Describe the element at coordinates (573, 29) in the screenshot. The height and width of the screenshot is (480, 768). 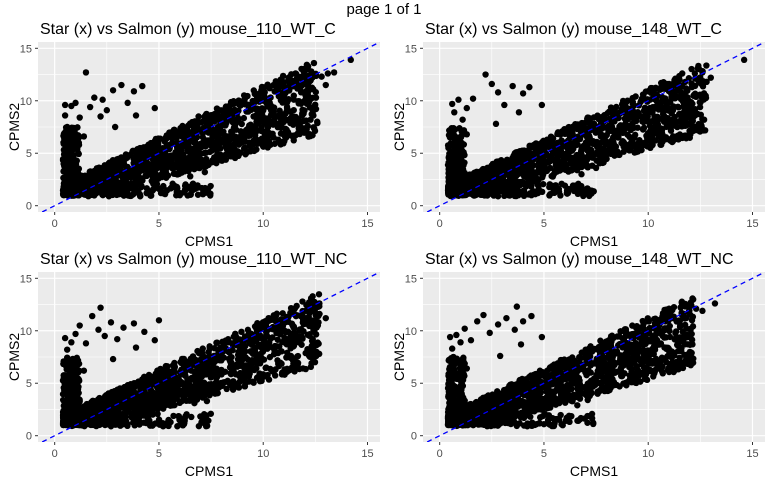
I see `chart-title: Star (x) vs Salmon (y) mouse_148_WT_C` at that location.